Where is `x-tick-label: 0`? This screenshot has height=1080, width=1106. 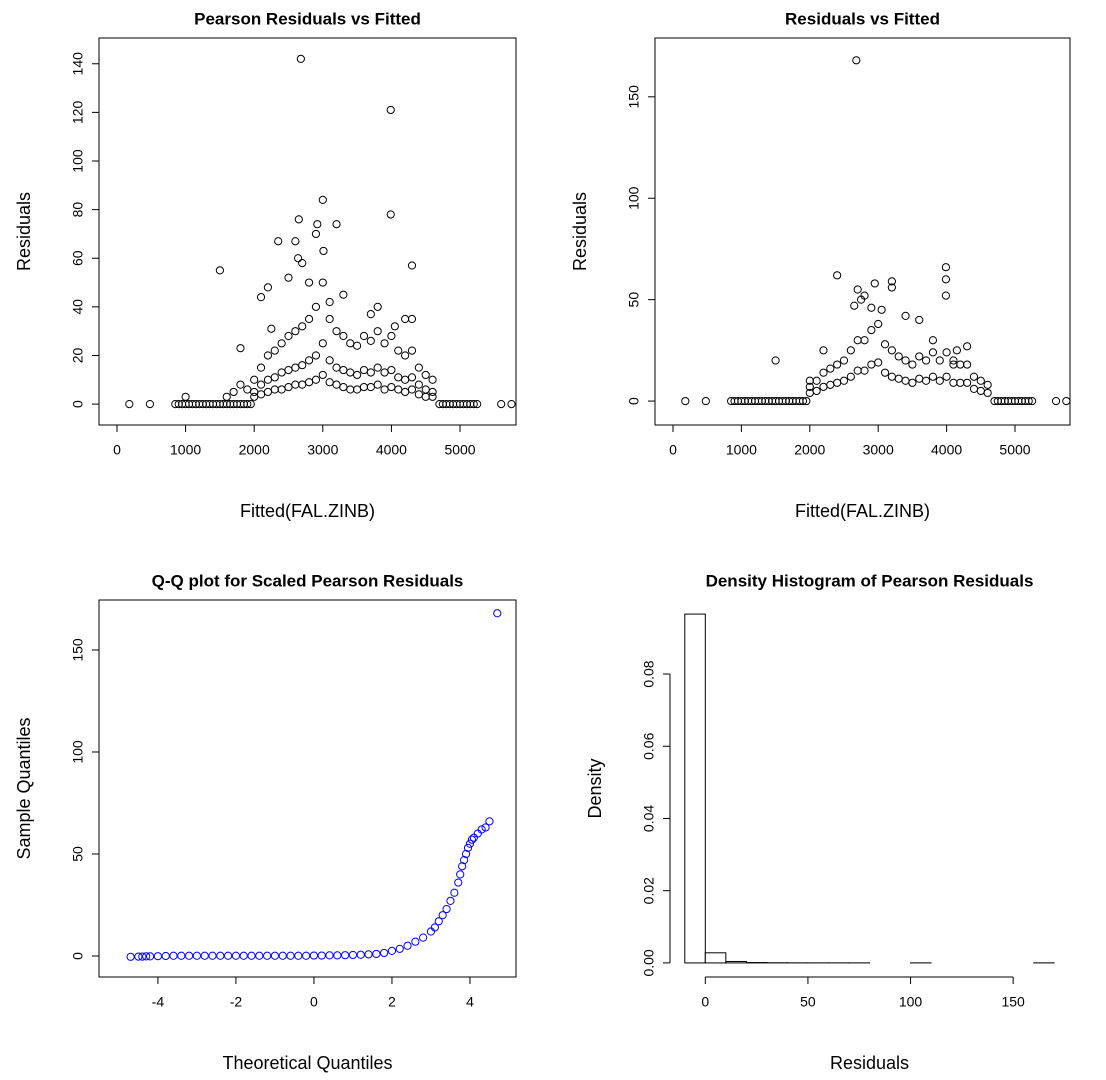
x-tick-label: 0 is located at coordinates (705, 1002).